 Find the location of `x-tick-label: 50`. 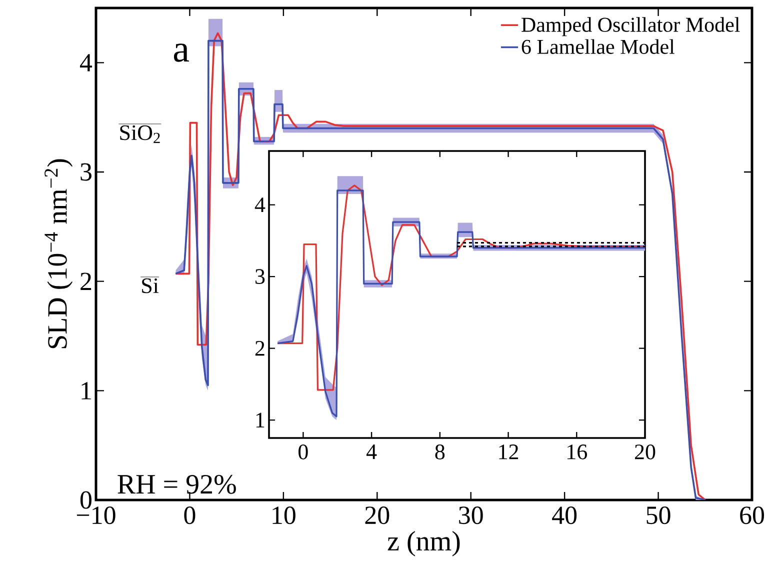

x-tick-label: 50 is located at coordinates (658, 515).